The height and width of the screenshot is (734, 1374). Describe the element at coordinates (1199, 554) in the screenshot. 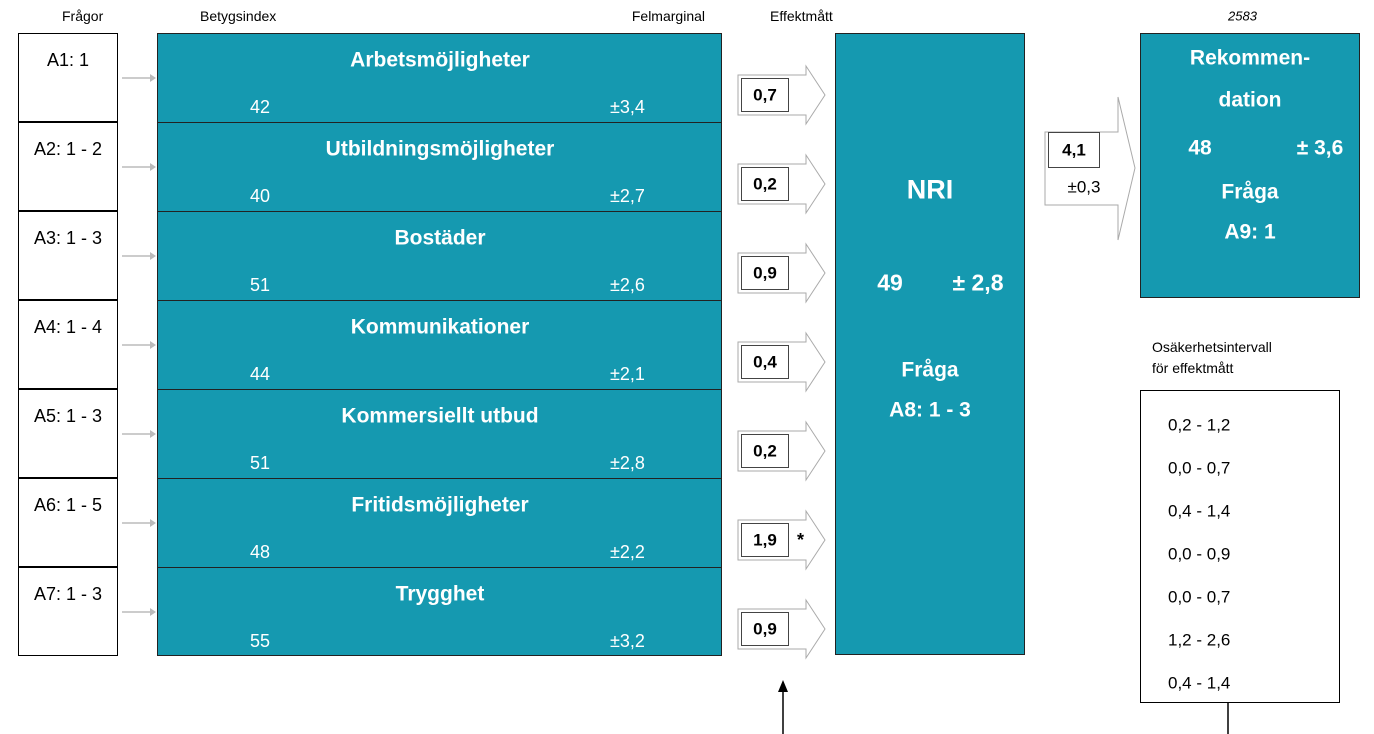

I see `interval: 0,0 - 0,9` at that location.